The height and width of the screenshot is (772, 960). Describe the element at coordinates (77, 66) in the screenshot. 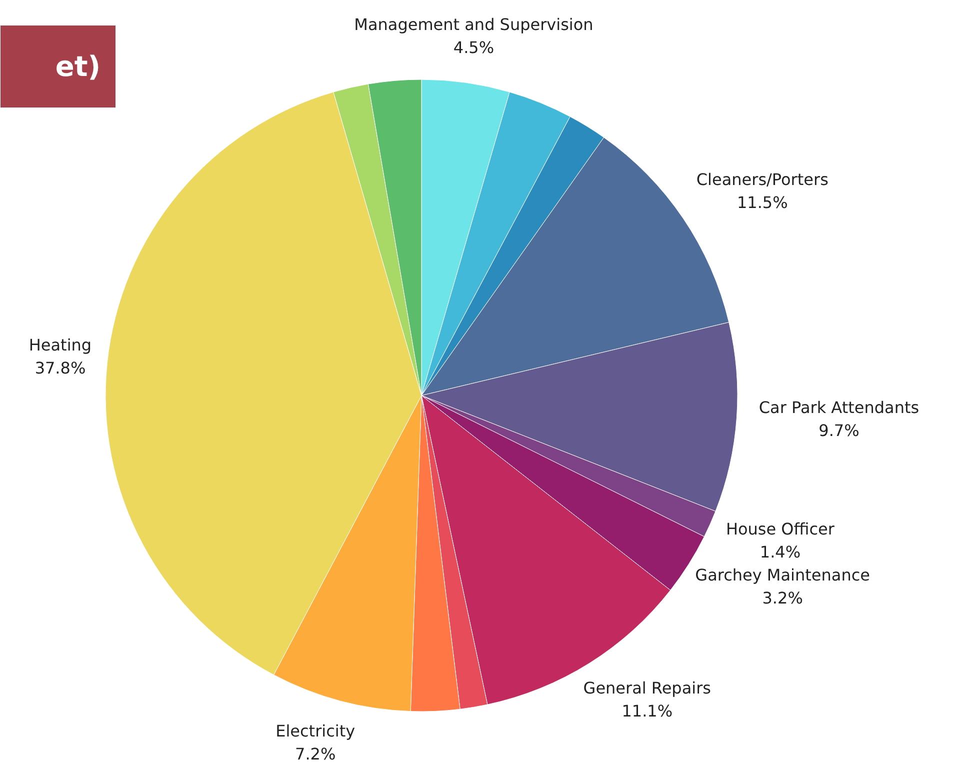

I see `text: et)` at that location.